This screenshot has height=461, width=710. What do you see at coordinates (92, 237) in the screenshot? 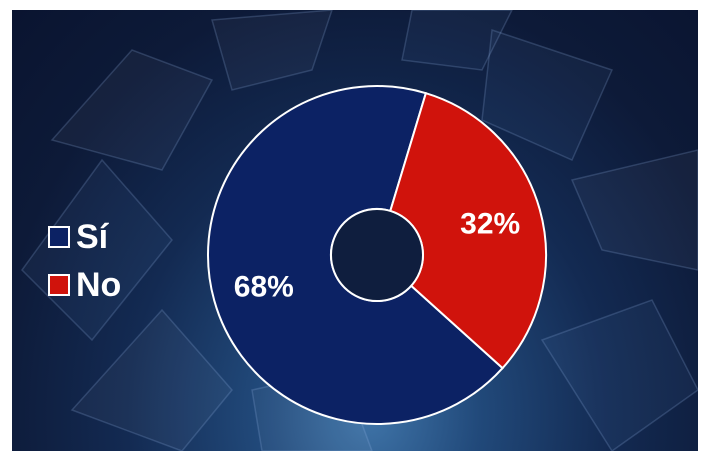
I see `legend-label-si: Sí` at bounding box center [92, 237].